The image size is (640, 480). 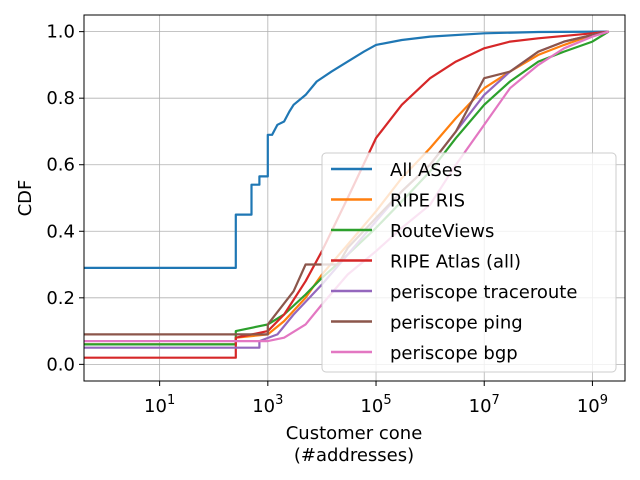 What do you see at coordinates (455, 262) in the screenshot?
I see `legend-label: RIPE Atlas (all)` at bounding box center [455, 262].